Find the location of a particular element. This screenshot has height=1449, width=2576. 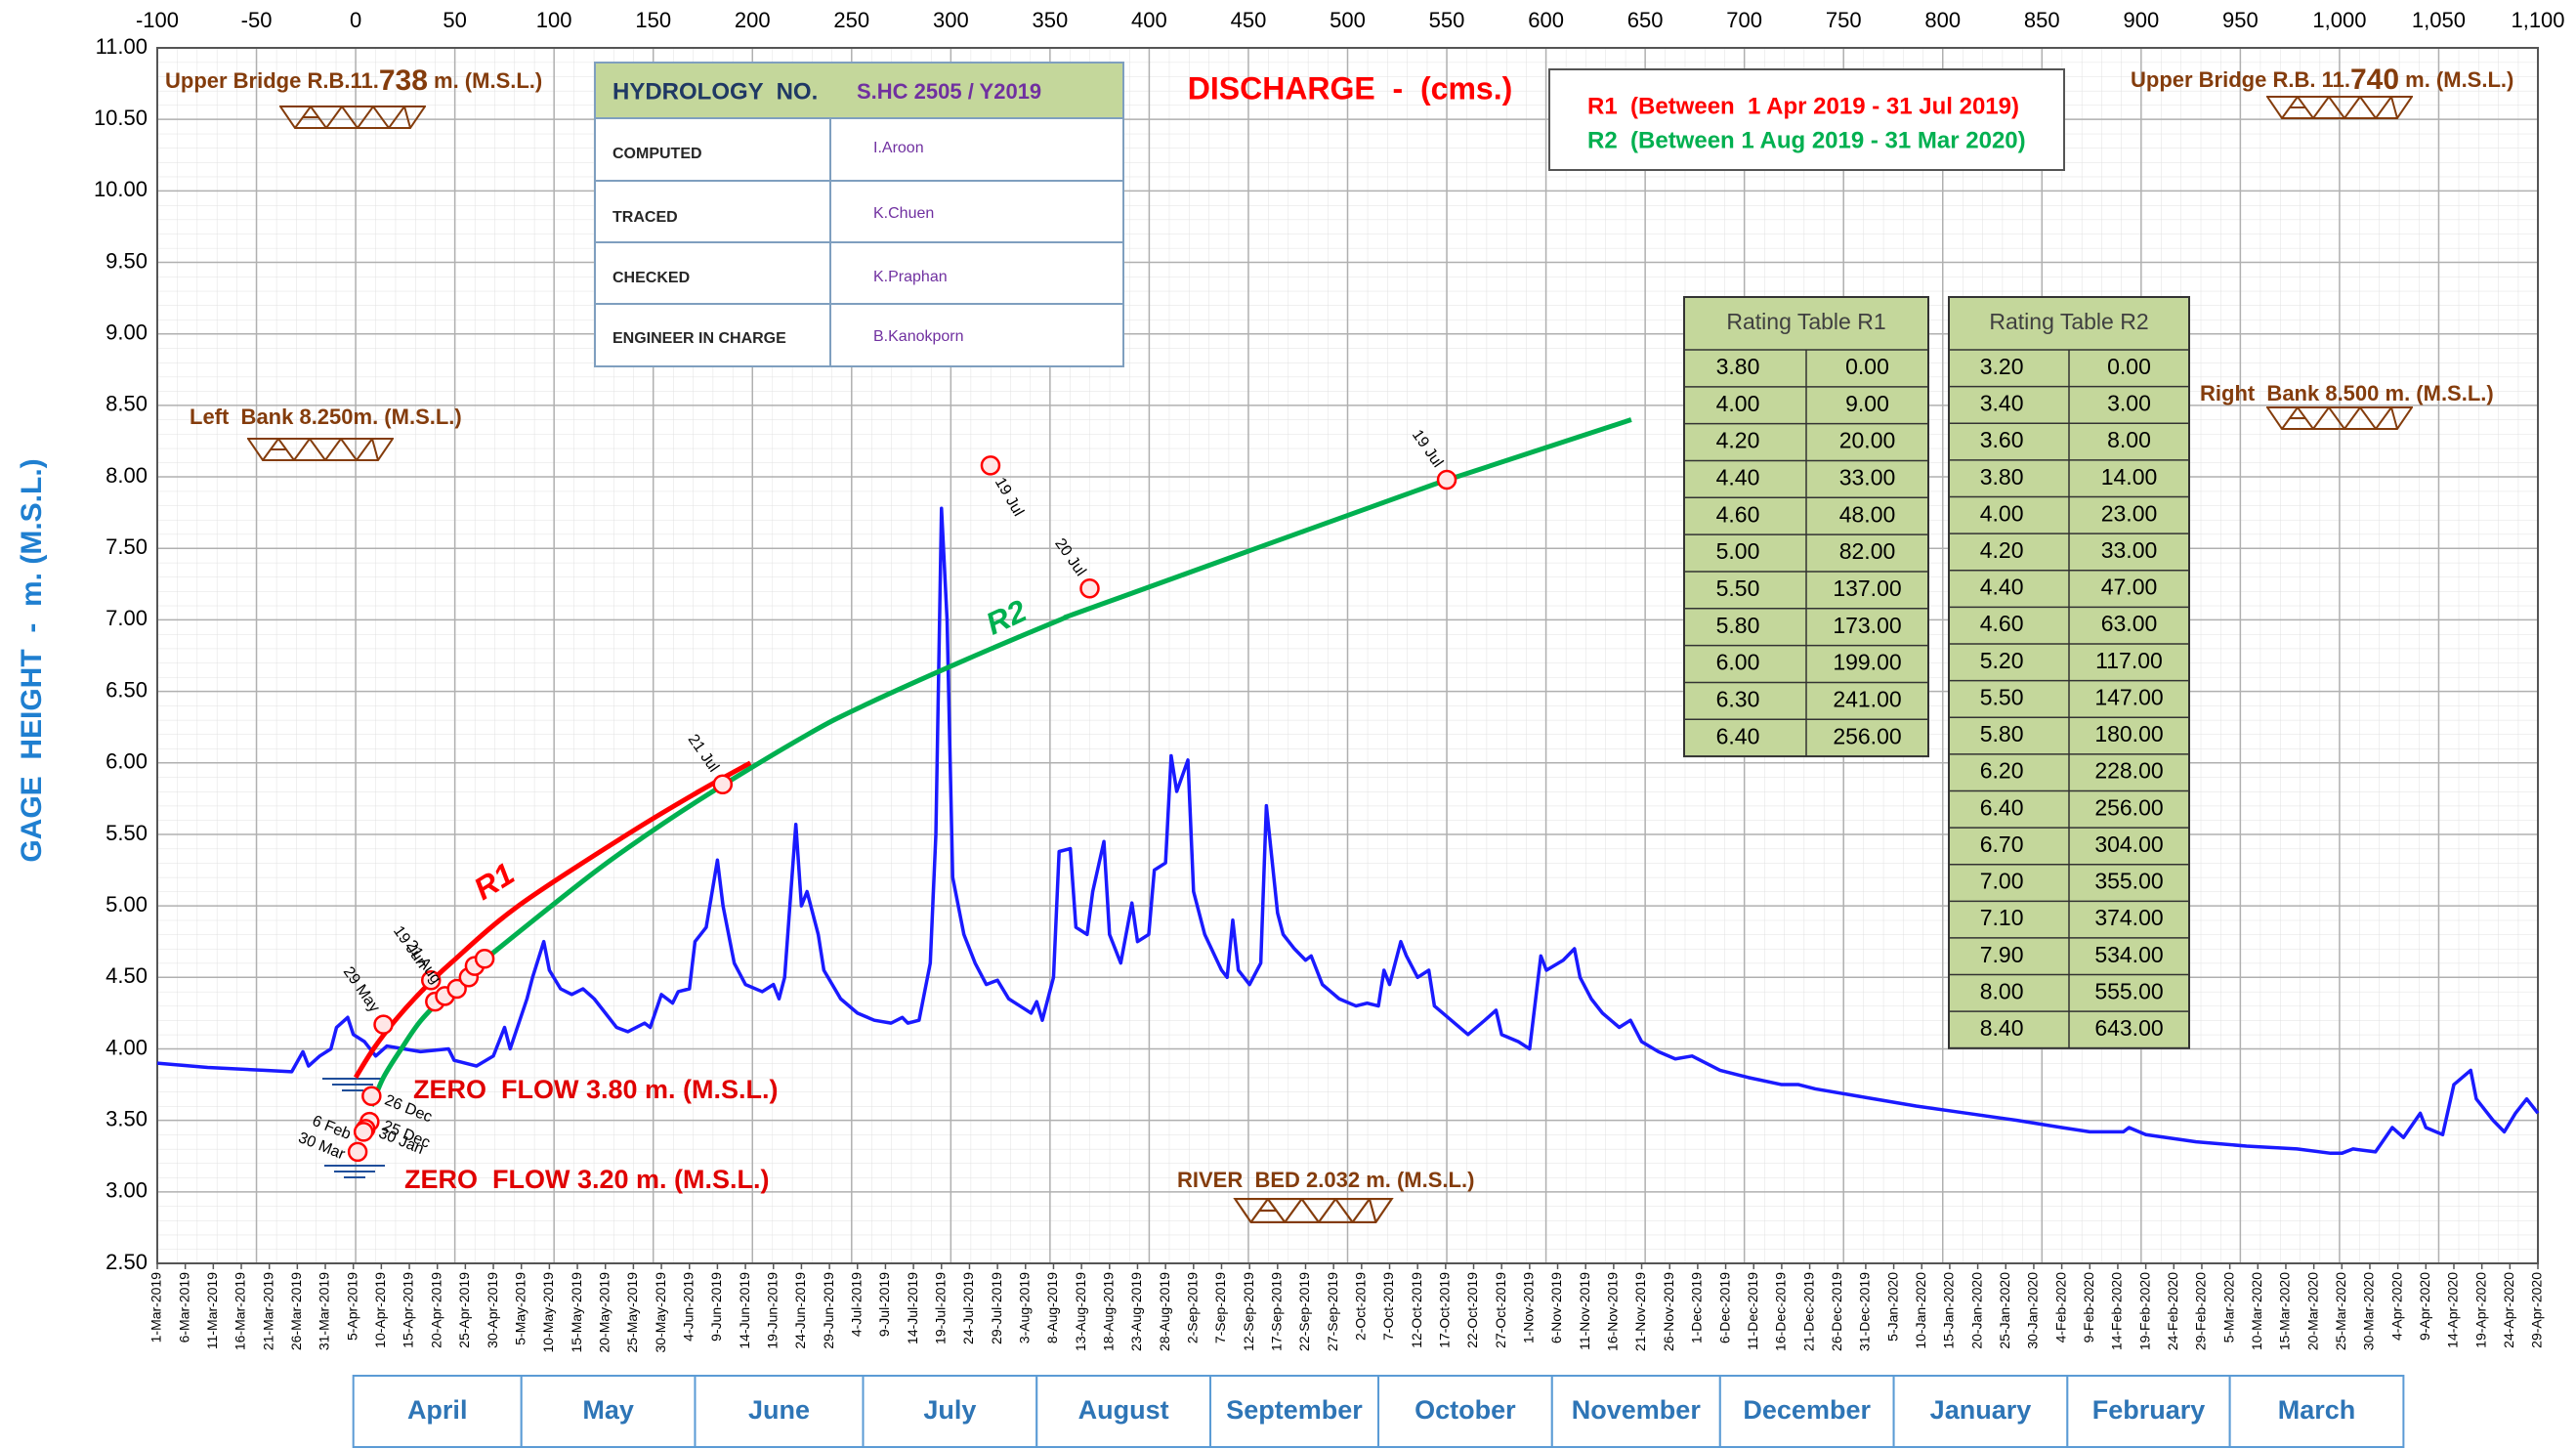

info-label: COMPUTED is located at coordinates (657, 154).